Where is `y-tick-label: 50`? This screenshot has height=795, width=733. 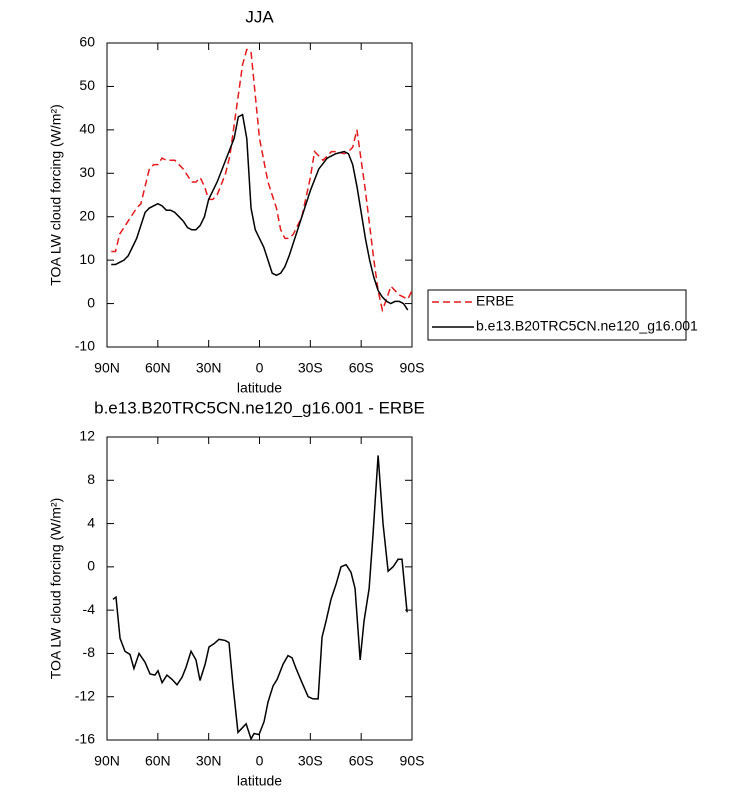
y-tick-label: 50 is located at coordinates (87, 85).